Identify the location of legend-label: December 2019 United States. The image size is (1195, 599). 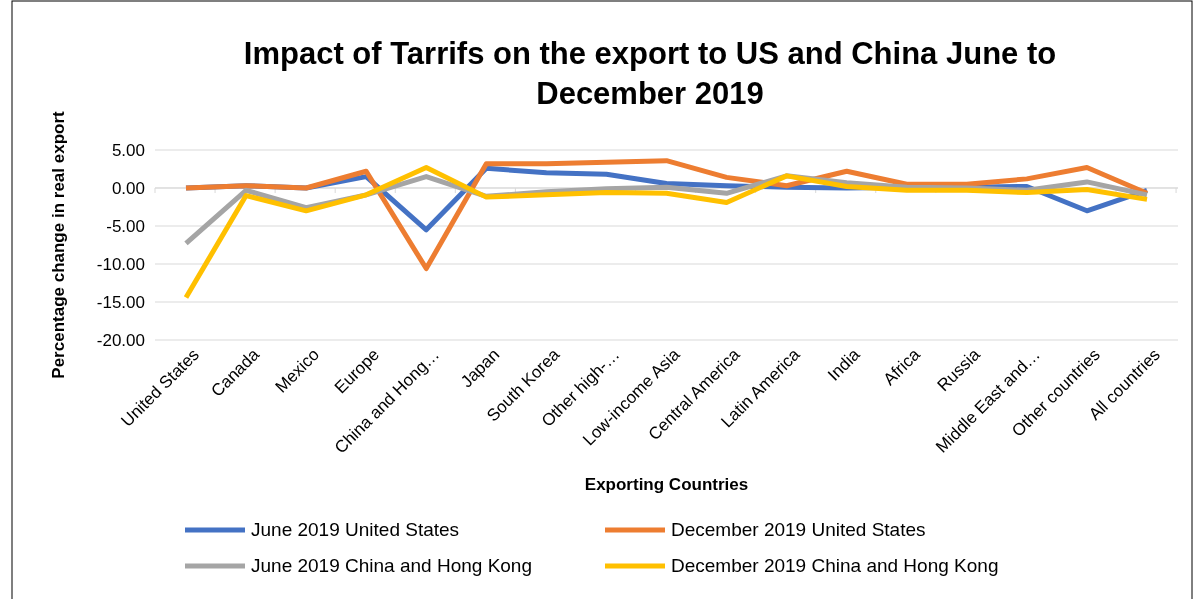
(798, 529).